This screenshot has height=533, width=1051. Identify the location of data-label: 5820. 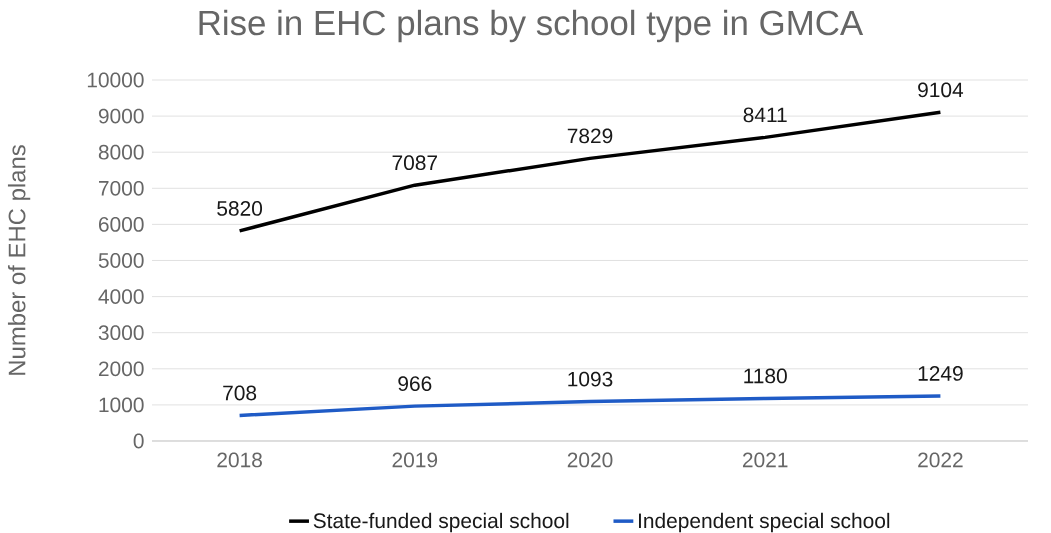
(240, 208).